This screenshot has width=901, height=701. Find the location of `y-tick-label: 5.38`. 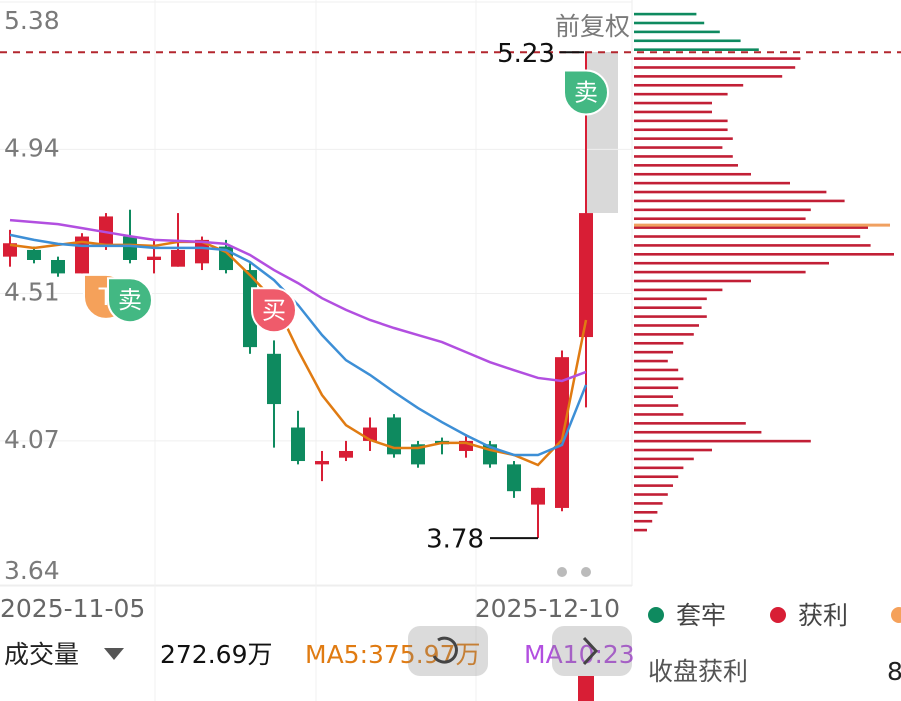

y-tick-label: 5.38 is located at coordinates (32, 20).